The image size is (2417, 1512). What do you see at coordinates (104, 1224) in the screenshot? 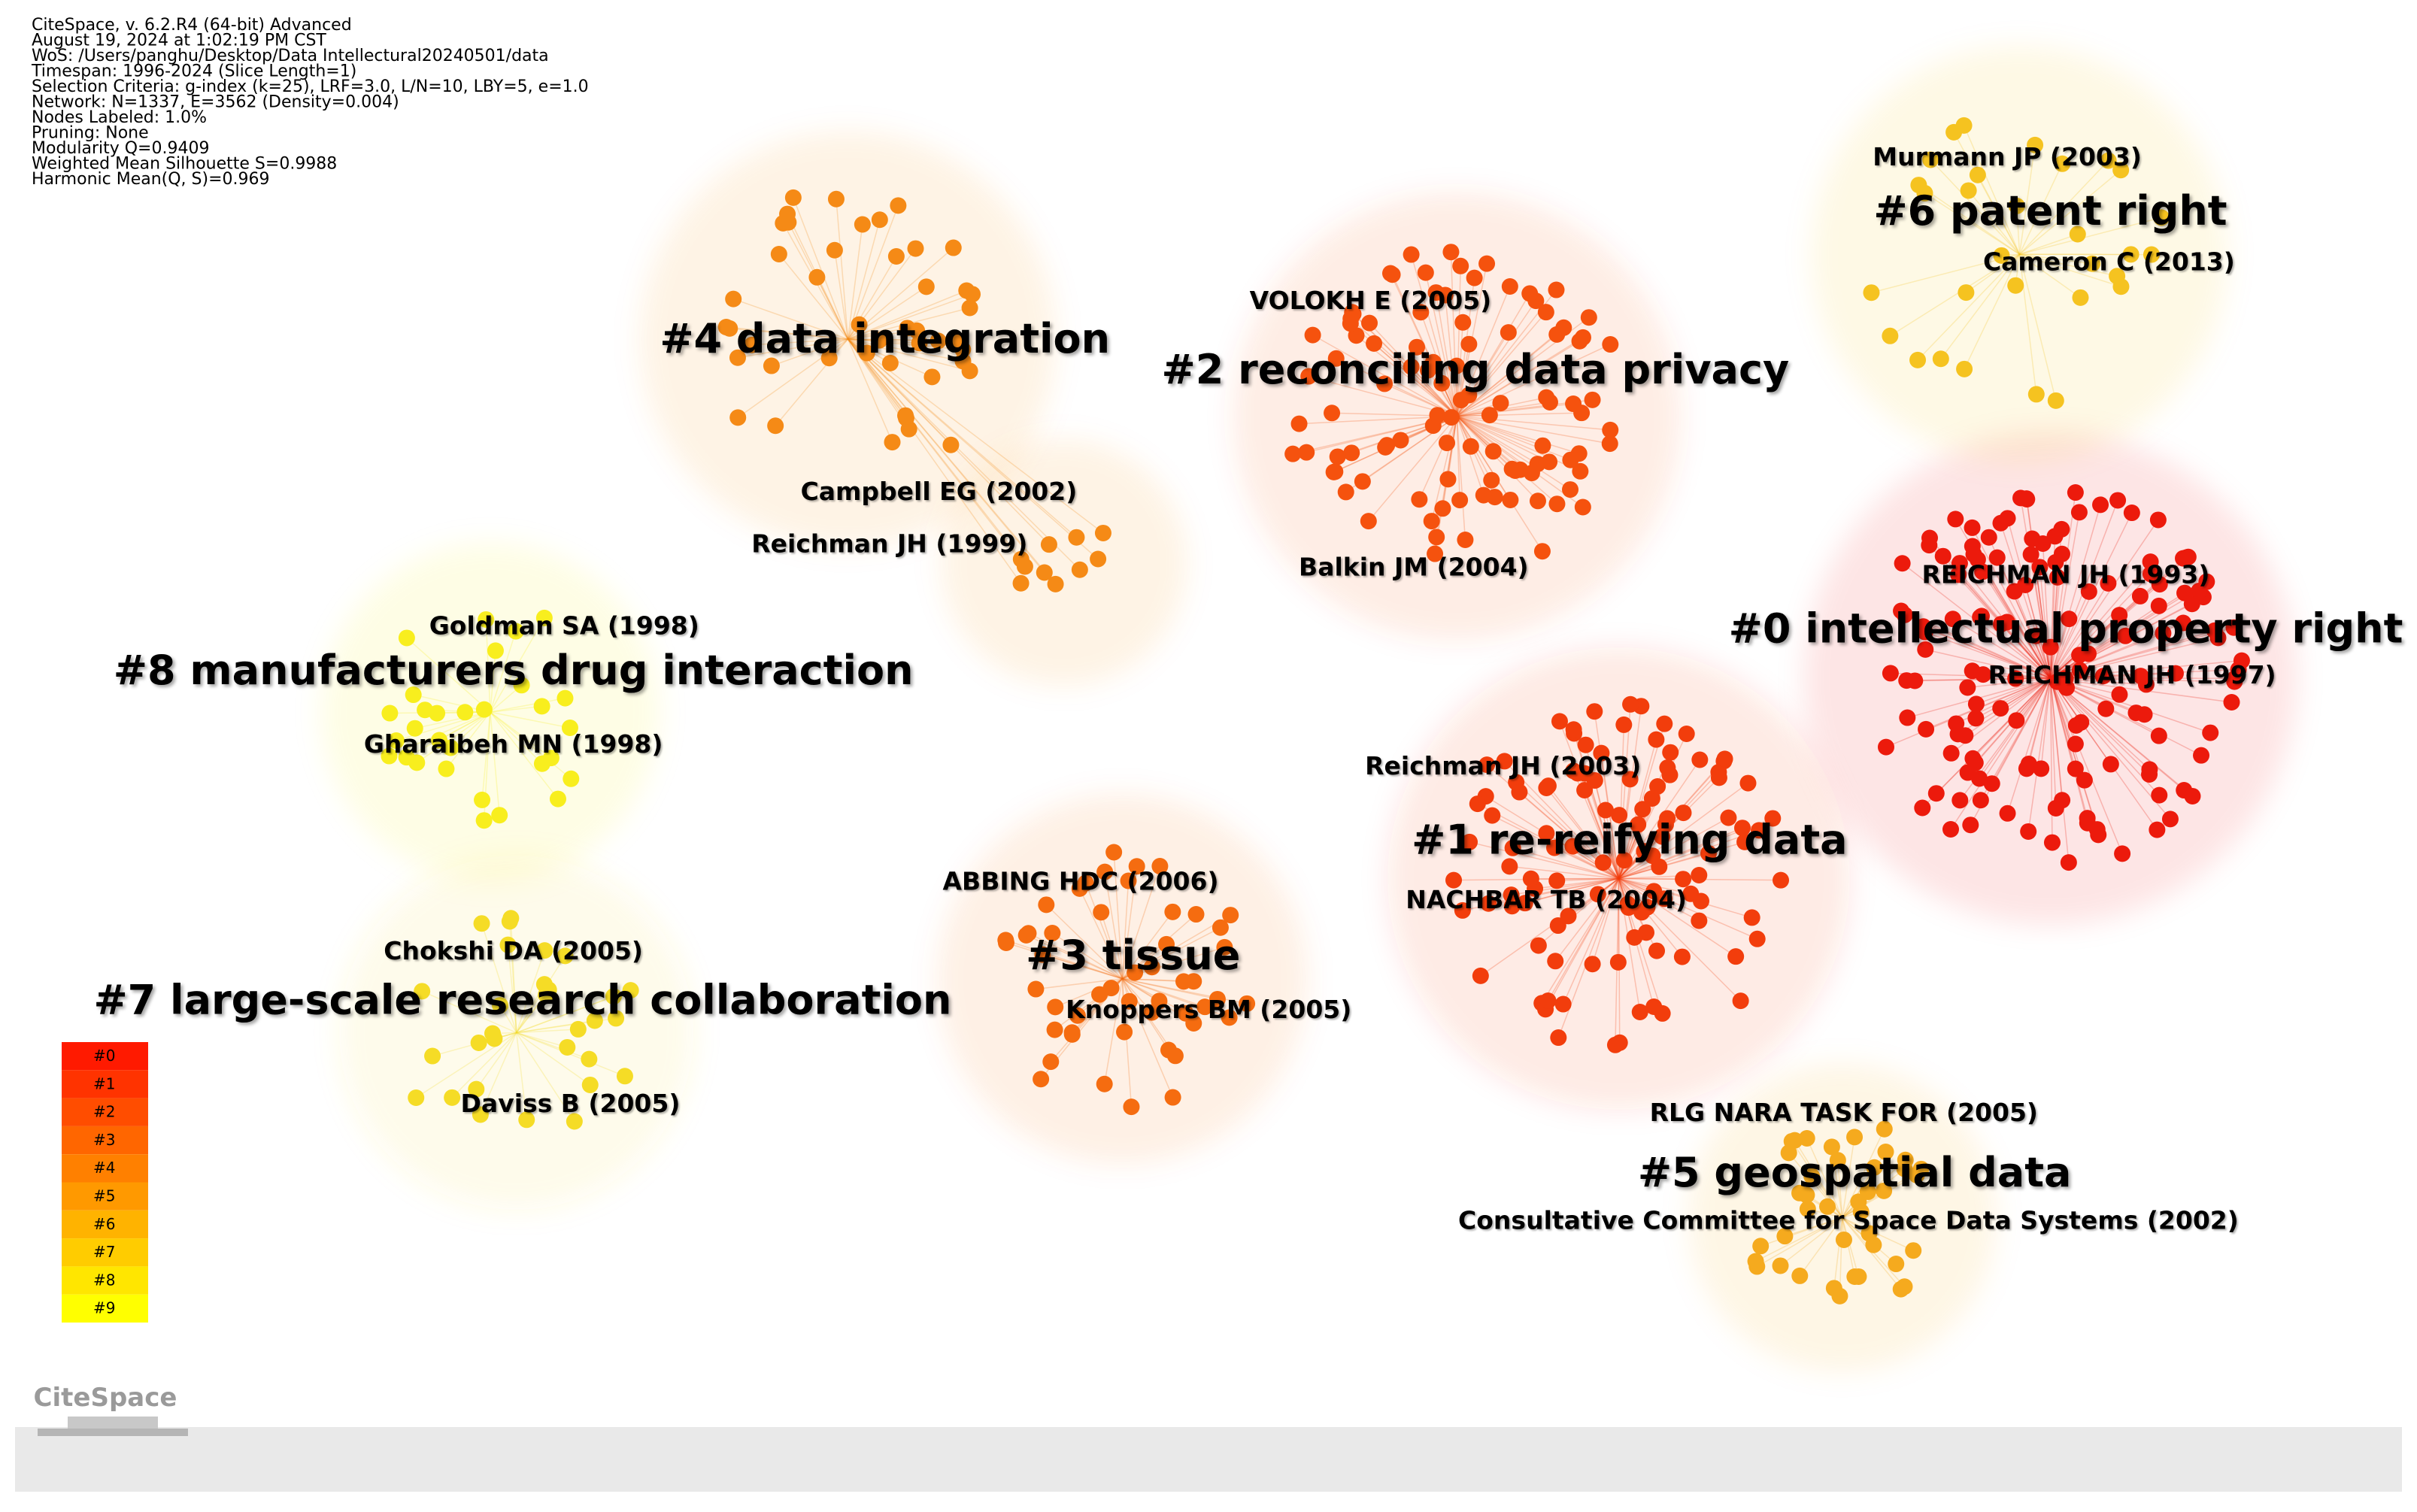
I see `legend-label: #6` at bounding box center [104, 1224].